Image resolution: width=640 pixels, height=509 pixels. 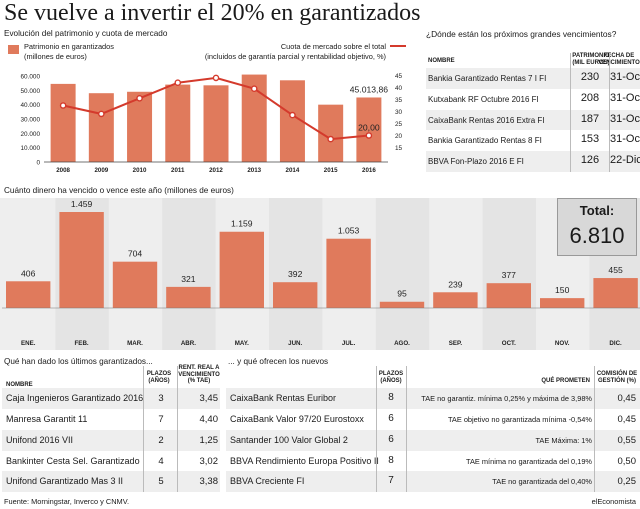 I want to click on right-col-plazos: PLAZOS (AÑOS), so click(x=391, y=377).